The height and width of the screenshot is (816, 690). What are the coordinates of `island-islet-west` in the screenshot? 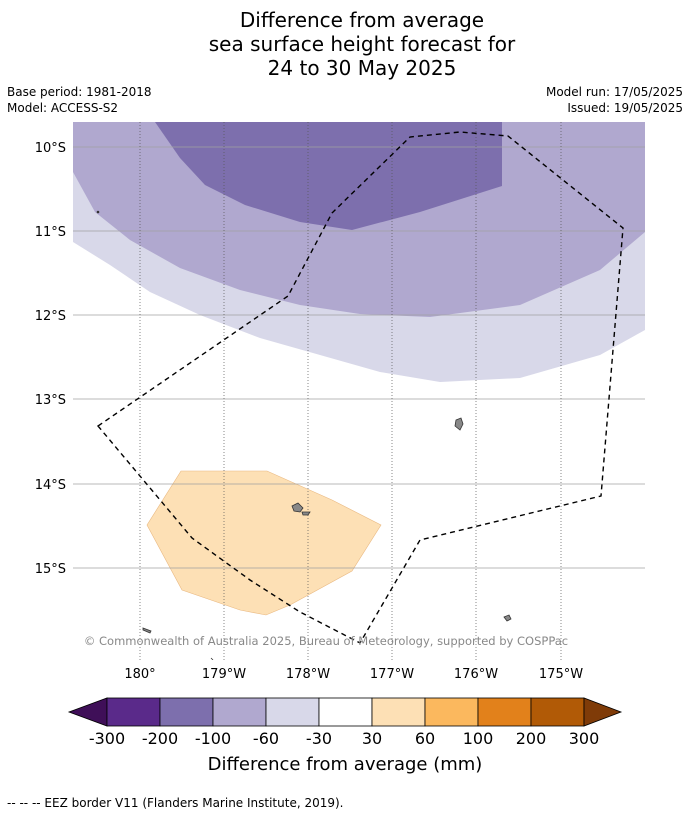 It's located at (147, 630).